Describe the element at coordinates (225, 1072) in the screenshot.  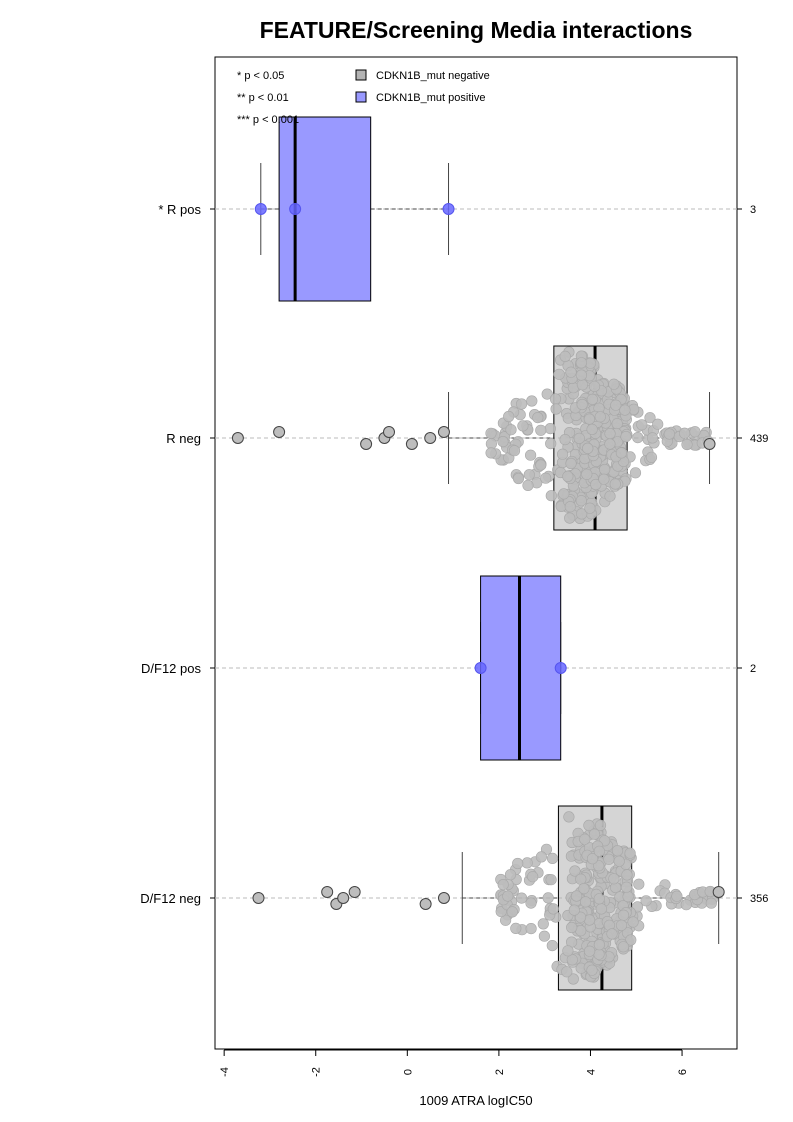
I see `x-tick-label: -4` at that location.